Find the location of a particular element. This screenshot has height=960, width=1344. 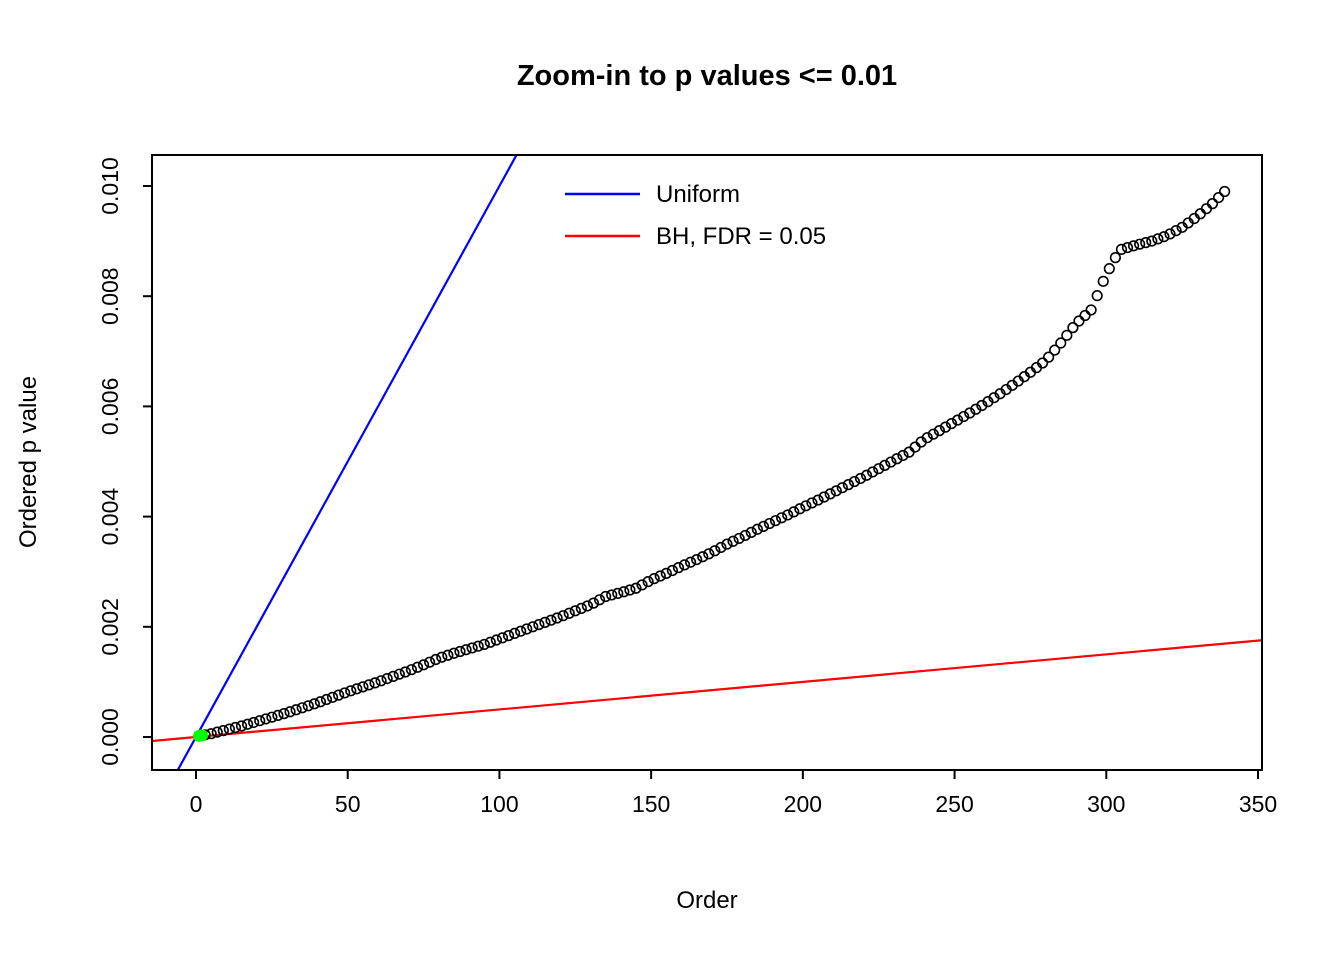

x-tick-label: 150 is located at coordinates (651, 804).